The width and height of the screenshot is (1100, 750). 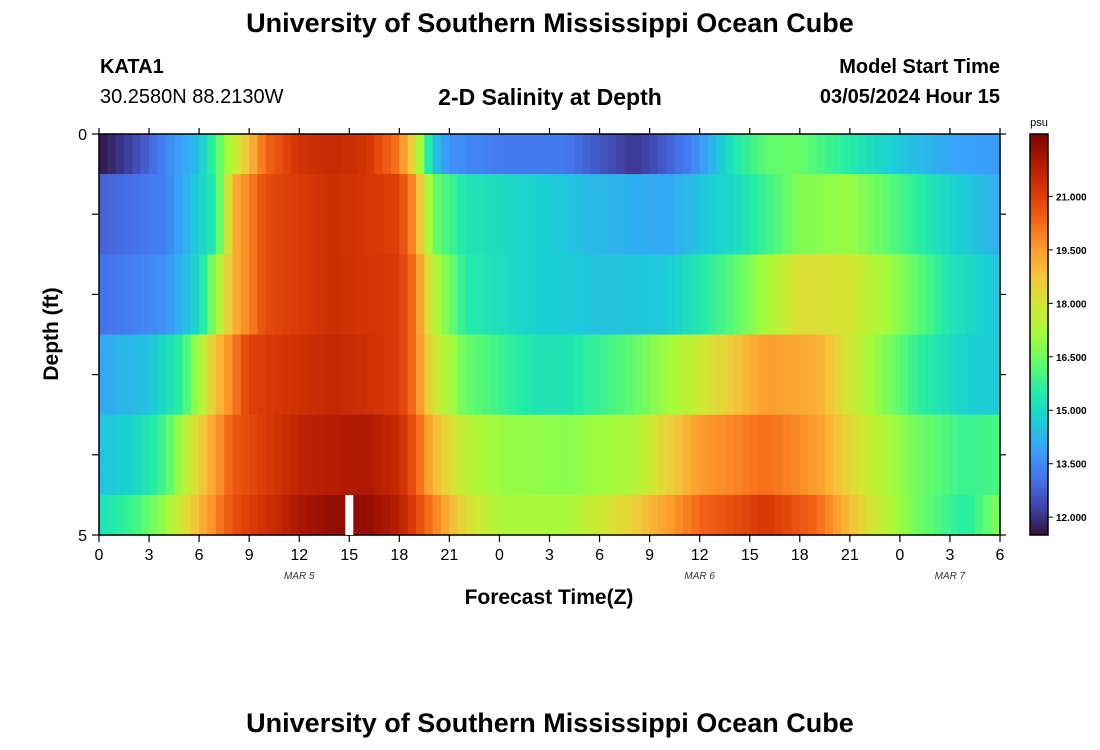 I want to click on x-tick-label: 15, so click(x=750, y=555).